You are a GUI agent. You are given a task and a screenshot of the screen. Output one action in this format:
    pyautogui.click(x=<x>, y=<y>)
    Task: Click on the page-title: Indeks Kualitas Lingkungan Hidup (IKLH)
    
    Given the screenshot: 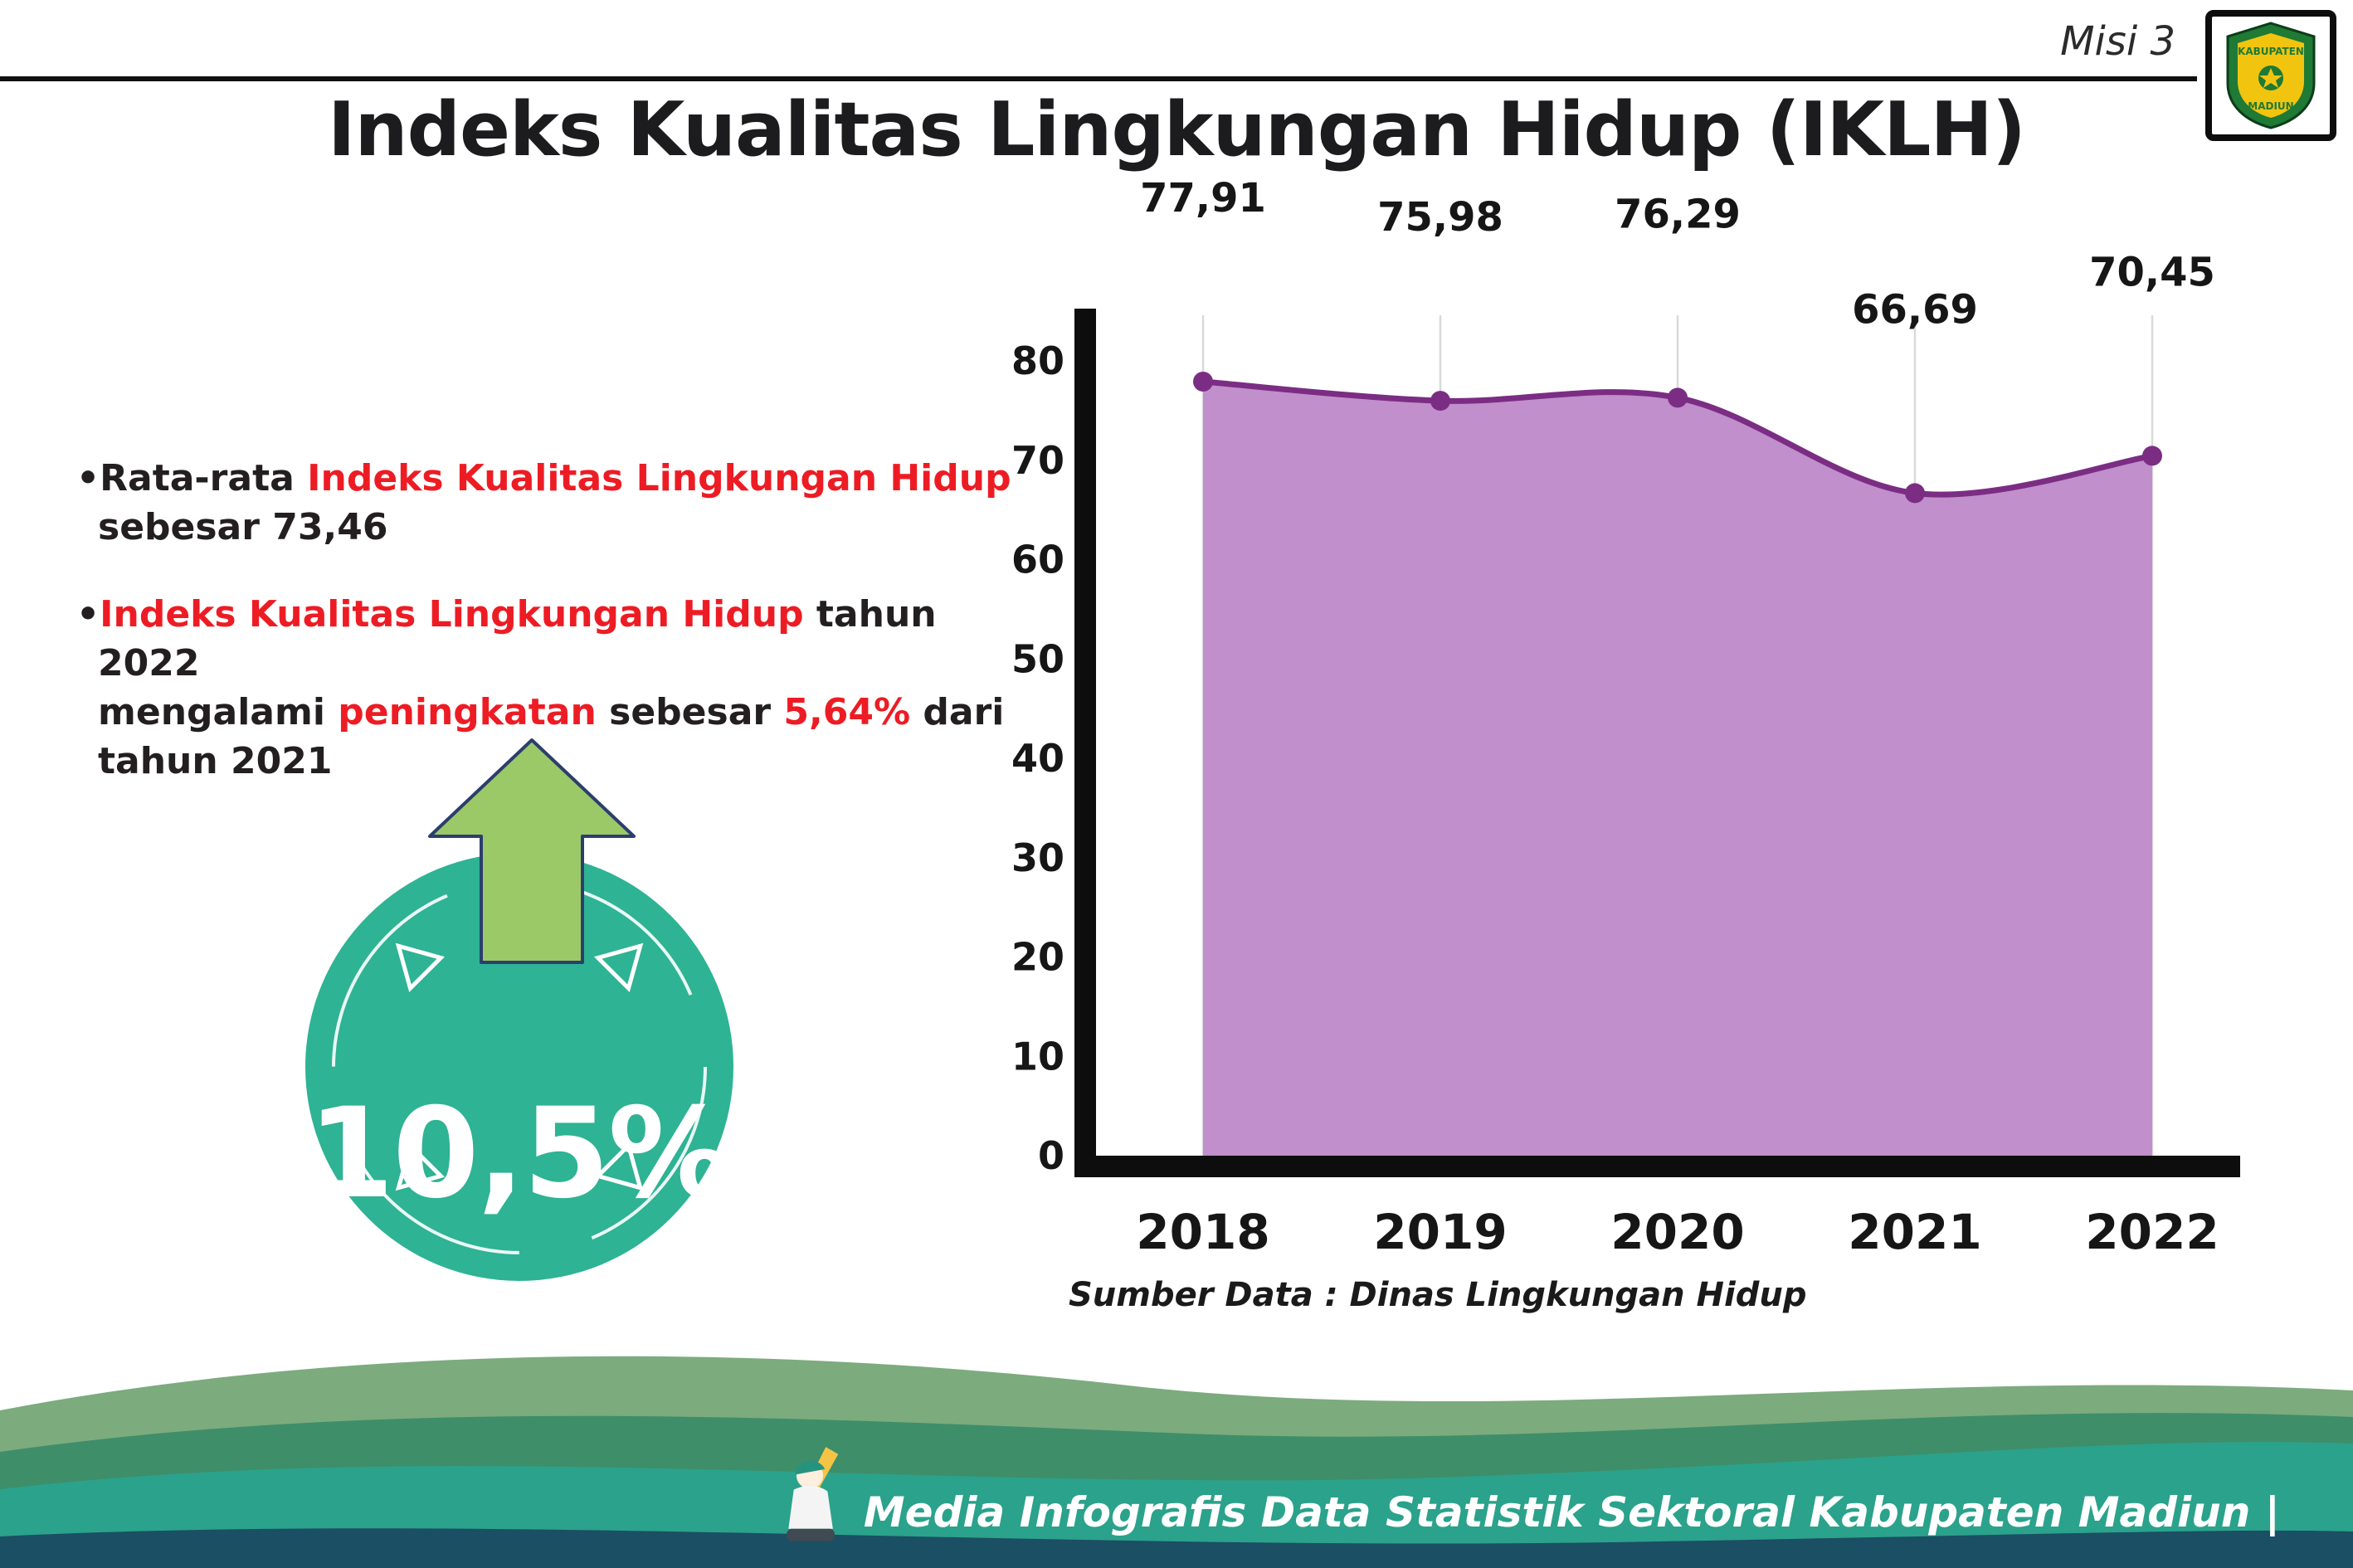 What is the action you would take?
    pyautogui.click(x=1177, y=129)
    